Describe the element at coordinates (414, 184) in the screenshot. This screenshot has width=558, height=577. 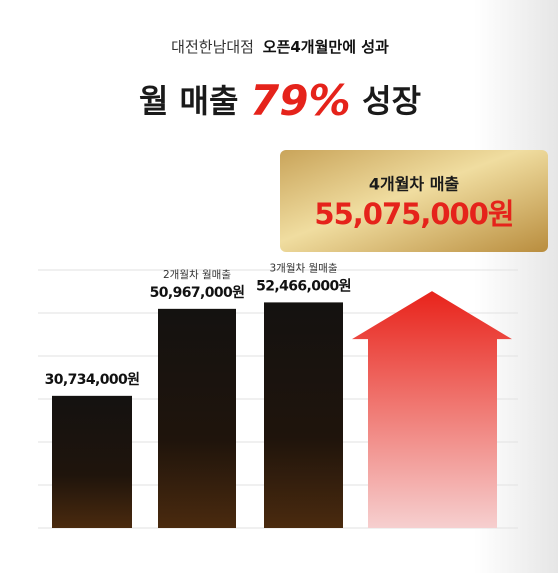
I see `category-label: 4개월차 매출` at that location.